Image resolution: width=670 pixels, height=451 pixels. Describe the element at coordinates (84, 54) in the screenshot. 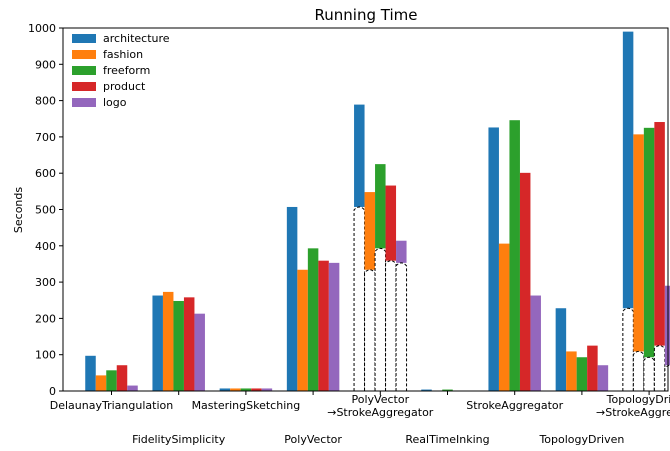

I see `legend-swatch-fashion` at that location.